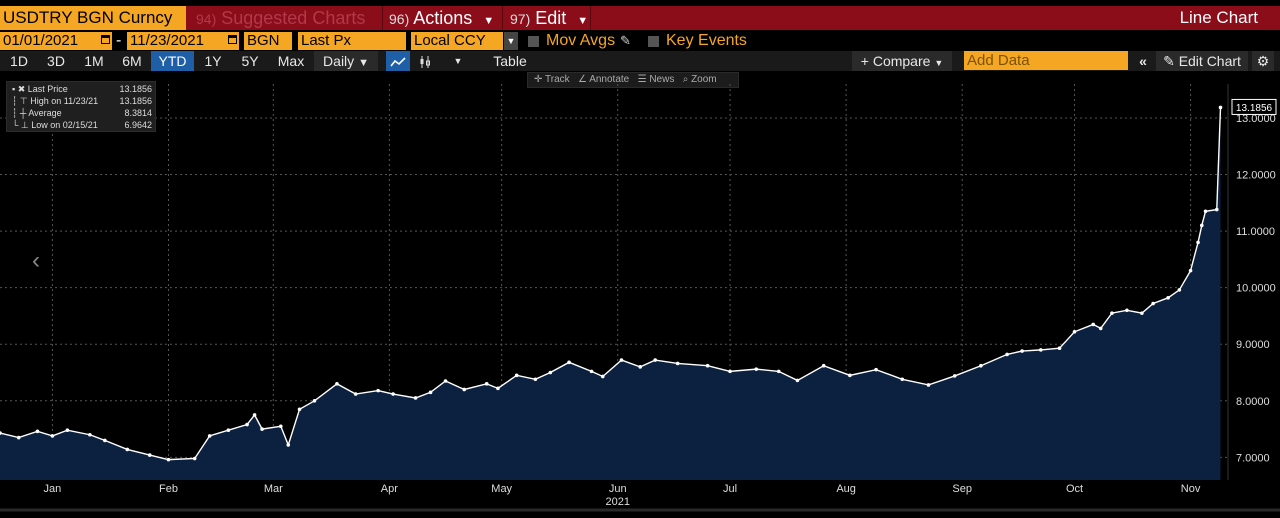 The image size is (1280, 518). What do you see at coordinates (501, 489) in the screenshot?
I see `x-tick-label: May` at bounding box center [501, 489].